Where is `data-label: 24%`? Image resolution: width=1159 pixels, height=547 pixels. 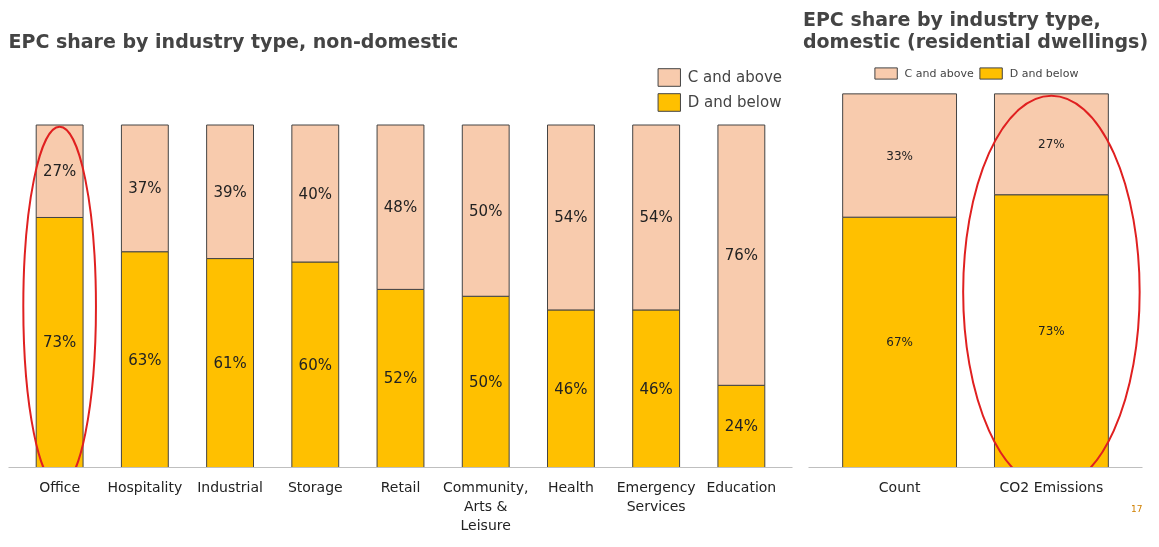
data-label: 24% is located at coordinates (741, 426).